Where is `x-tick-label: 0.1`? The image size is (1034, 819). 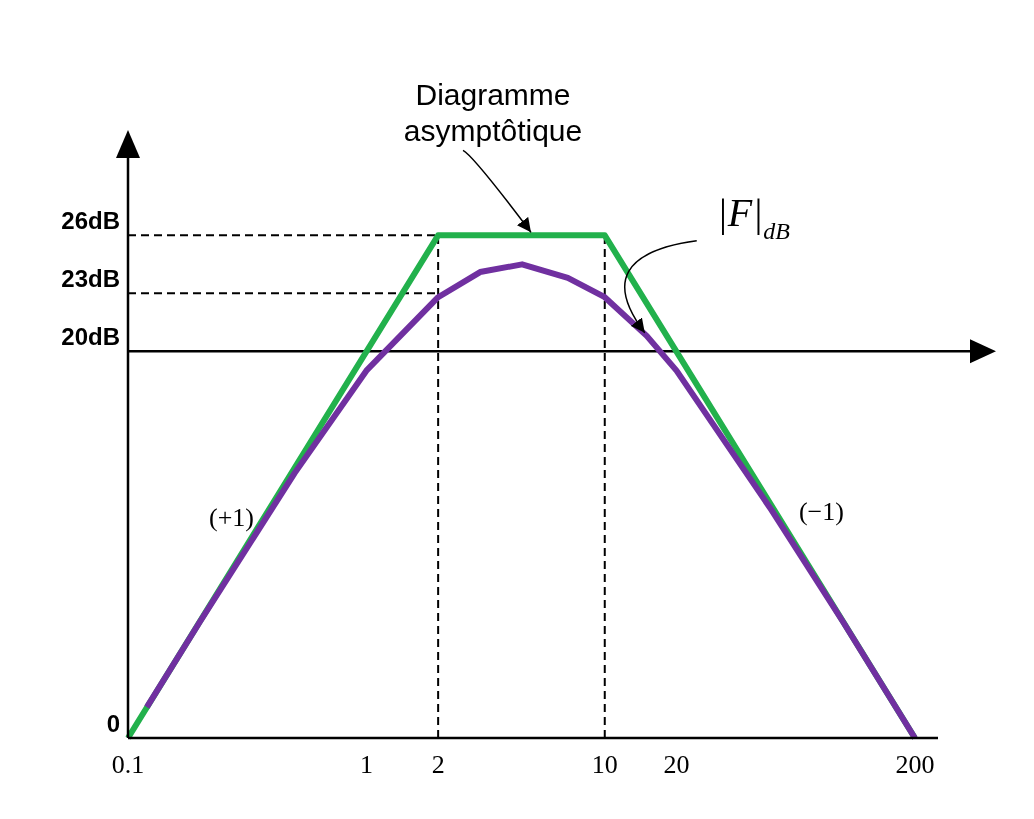
x-tick-label: 0.1 is located at coordinates (128, 764).